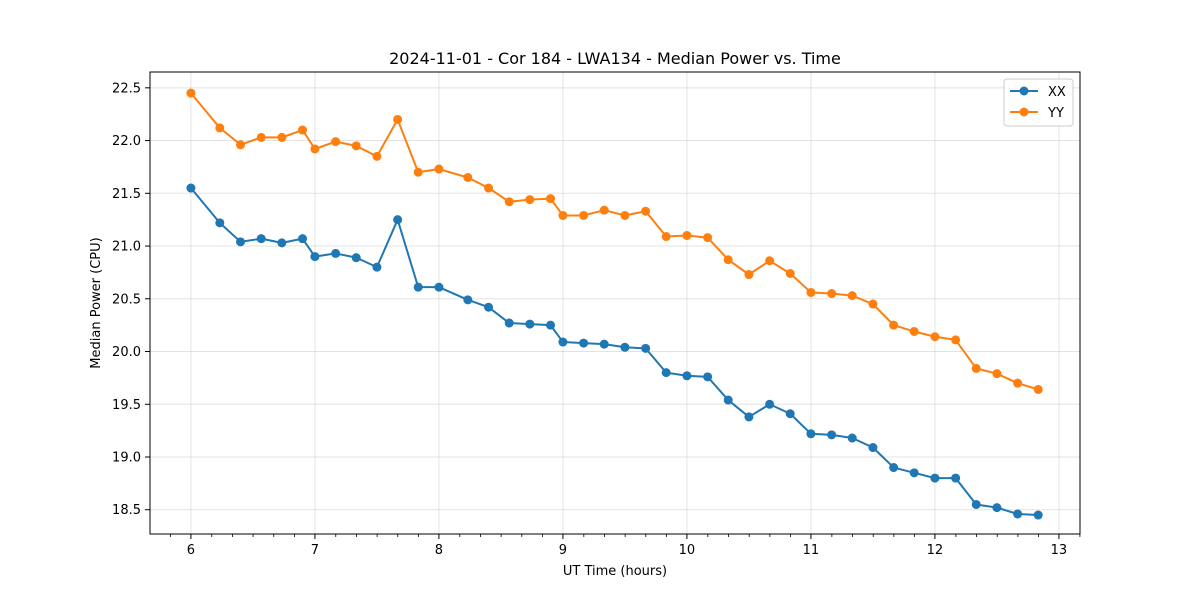 The height and width of the screenshot is (600, 1200). Describe the element at coordinates (96, 302) in the screenshot. I see `y-axis-title: Median Power (CPU)` at that location.